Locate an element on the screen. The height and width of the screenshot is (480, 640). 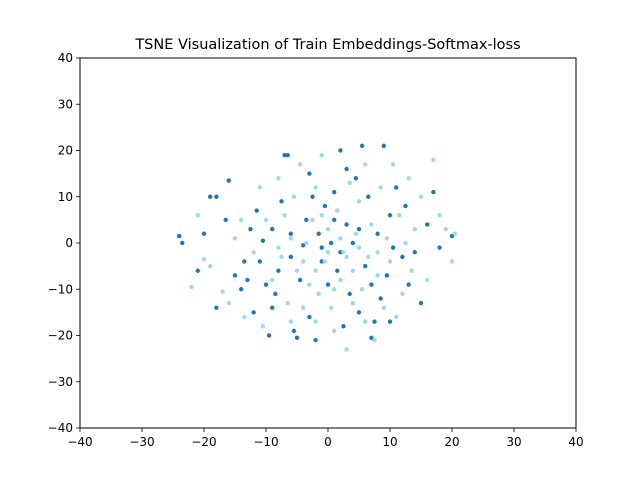
x-tick-label: 20 is located at coordinates (451, 442).